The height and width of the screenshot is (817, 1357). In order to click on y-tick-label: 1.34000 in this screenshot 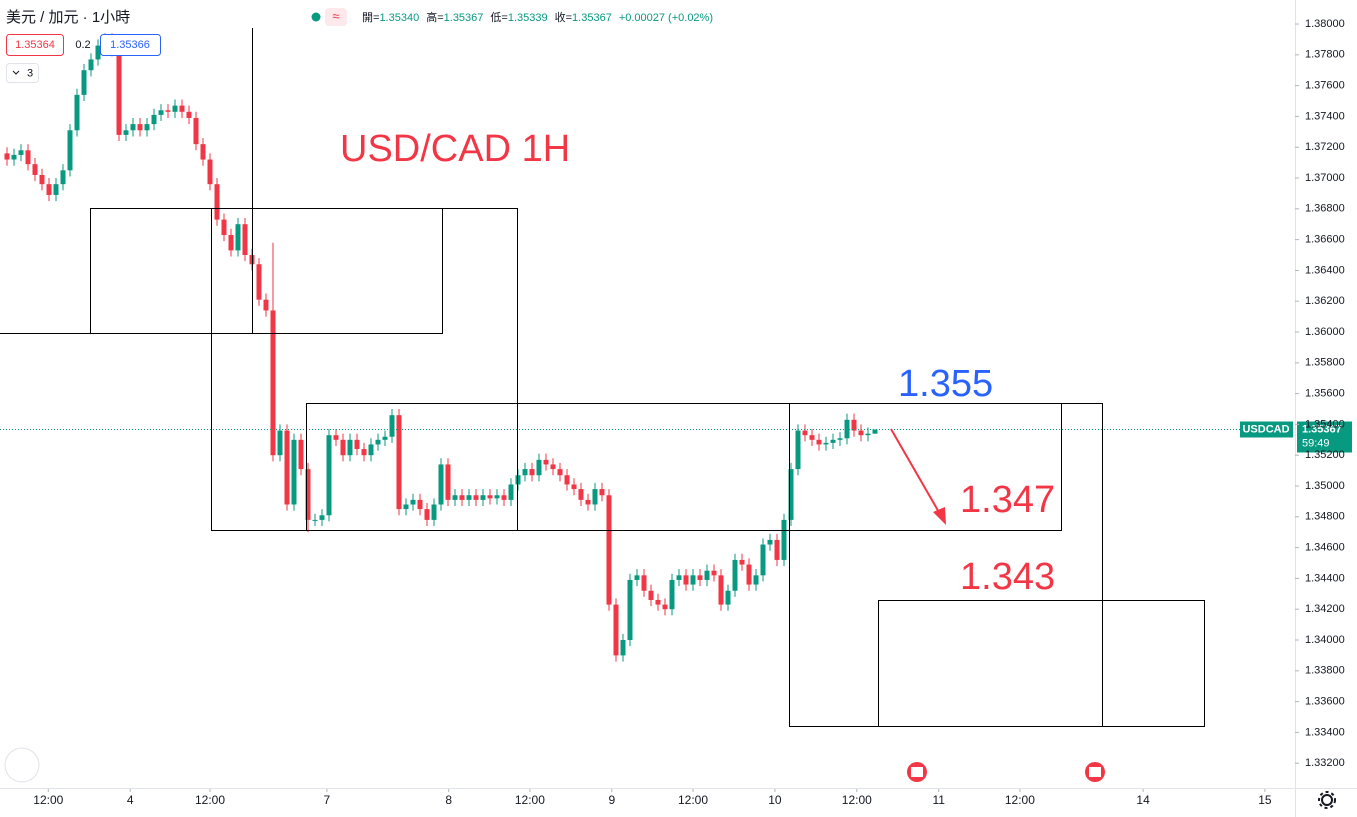, I will do `click(1325, 640)`.